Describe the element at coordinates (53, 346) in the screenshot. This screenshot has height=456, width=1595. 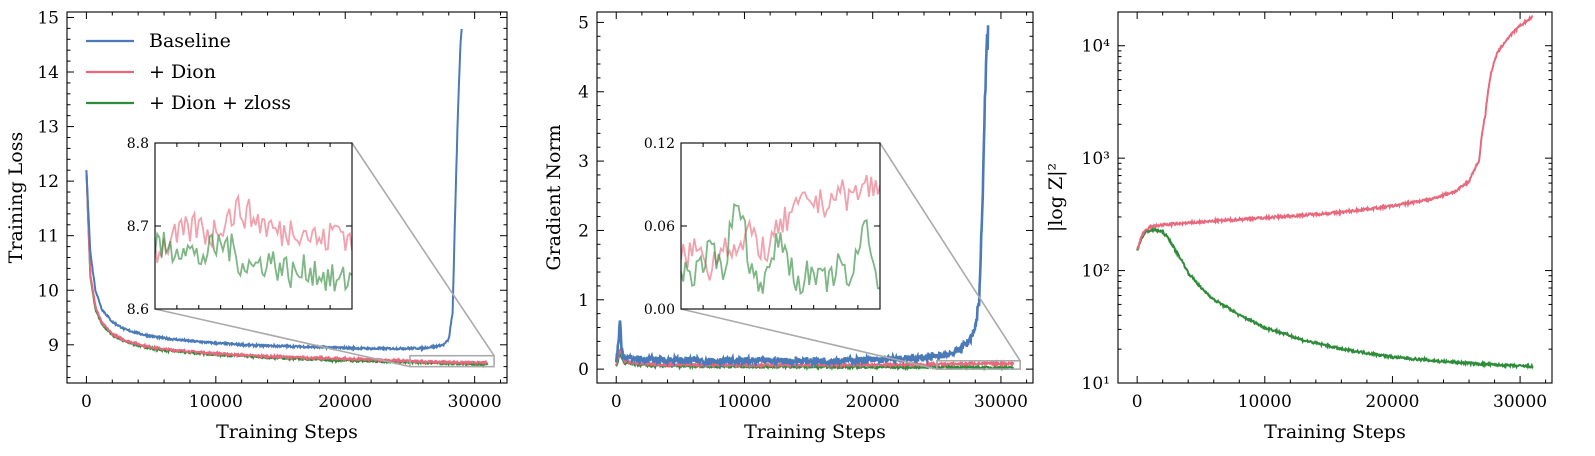
I see `y-tick-label: 9` at that location.